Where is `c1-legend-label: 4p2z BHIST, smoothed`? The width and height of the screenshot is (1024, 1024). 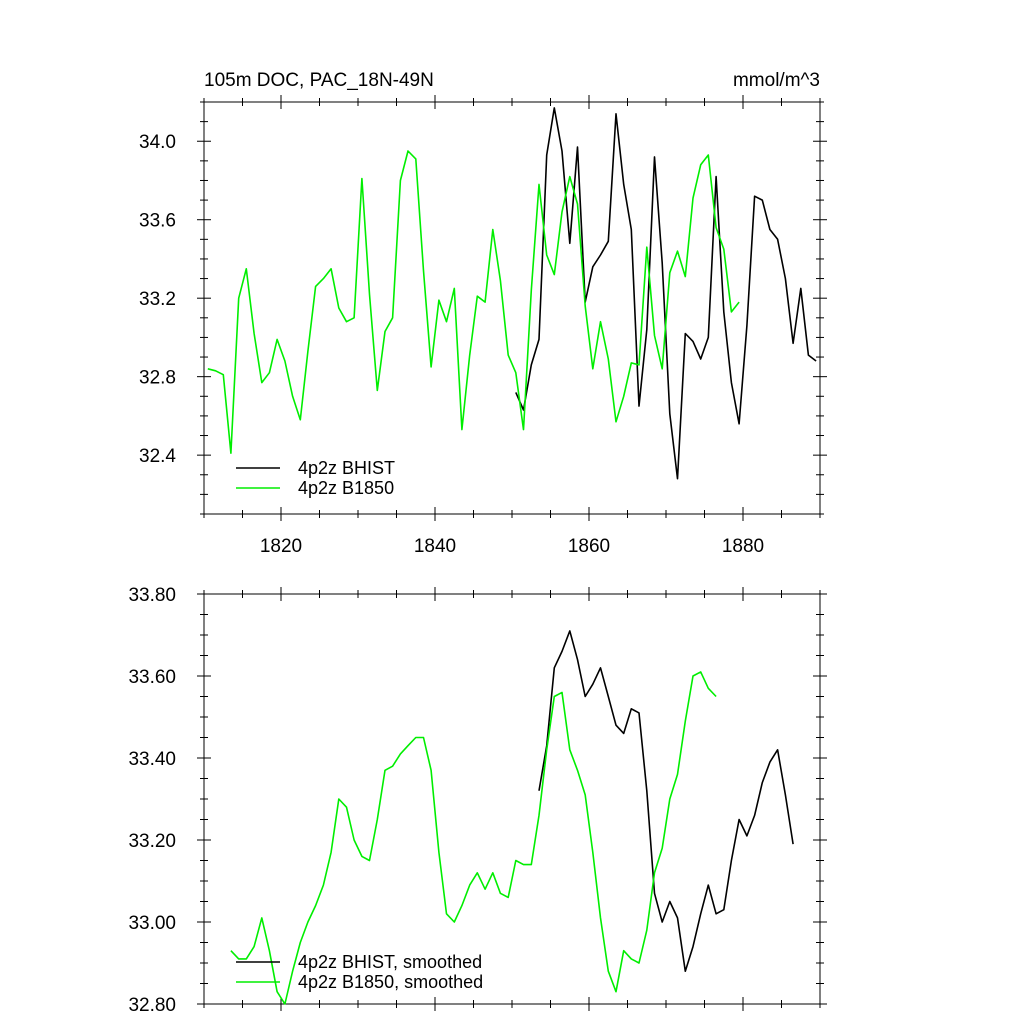
c1-legend-label: 4p2z BHIST, smoothed is located at coordinates (390, 962).